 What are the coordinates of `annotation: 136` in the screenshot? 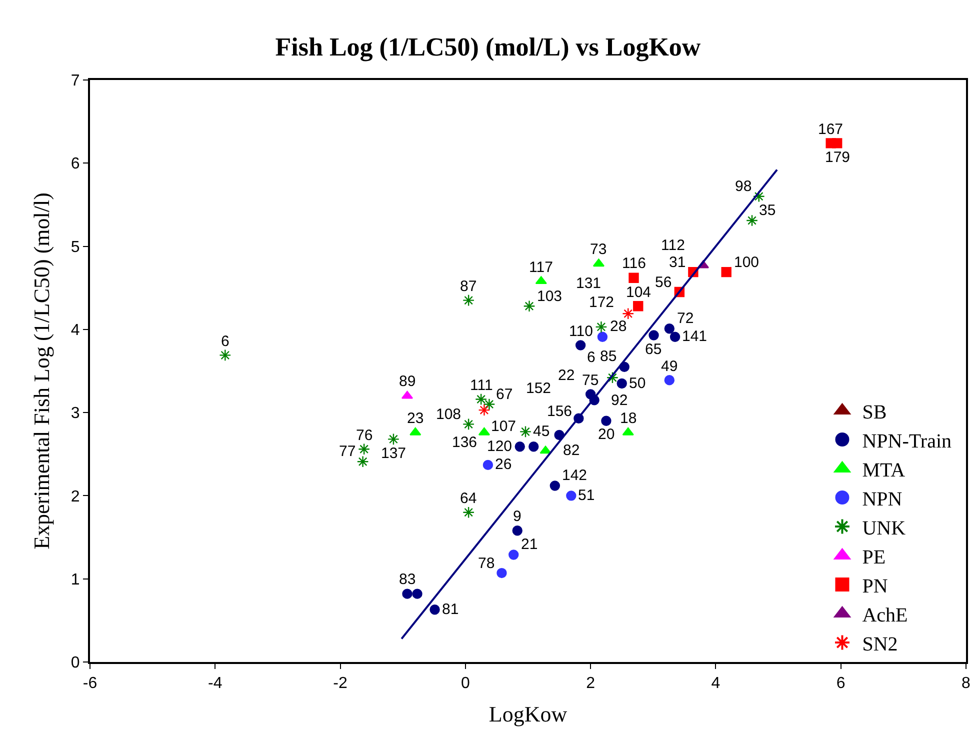 It's located at (465, 442).